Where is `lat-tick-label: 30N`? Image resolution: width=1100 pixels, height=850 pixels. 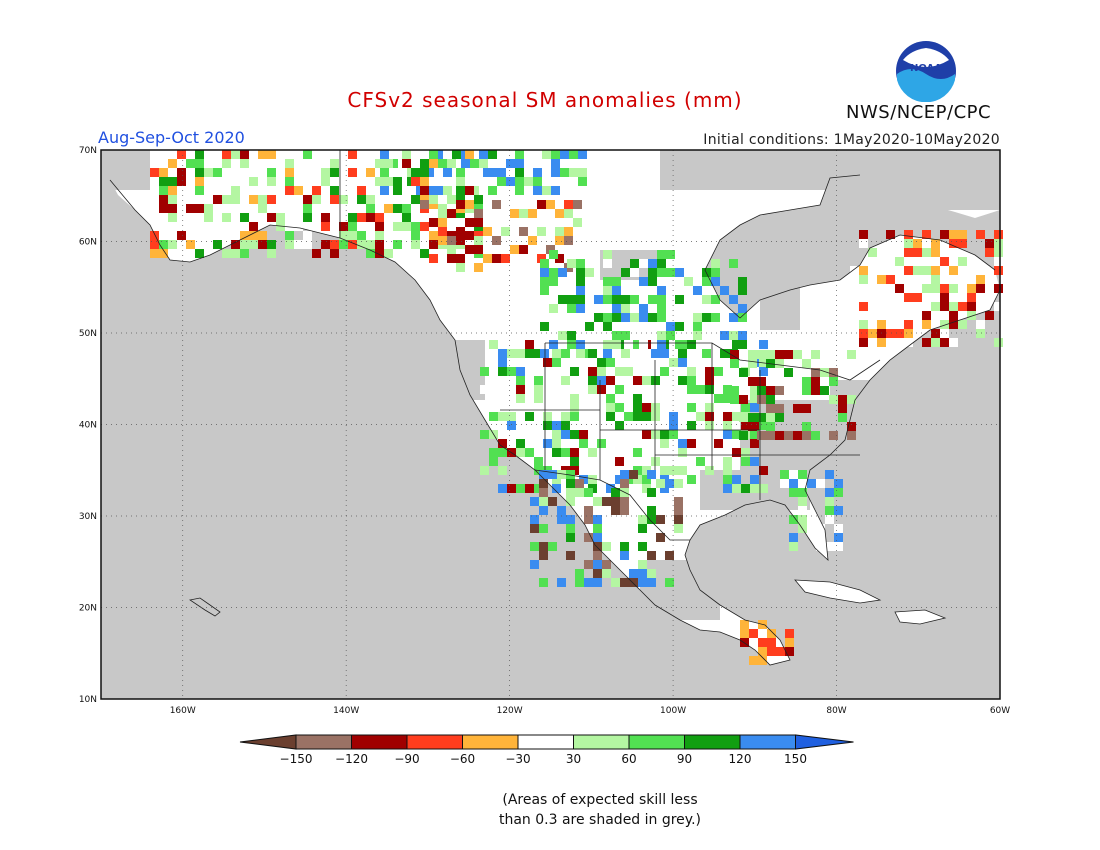 lat-tick-label: 30N is located at coordinates (88, 517).